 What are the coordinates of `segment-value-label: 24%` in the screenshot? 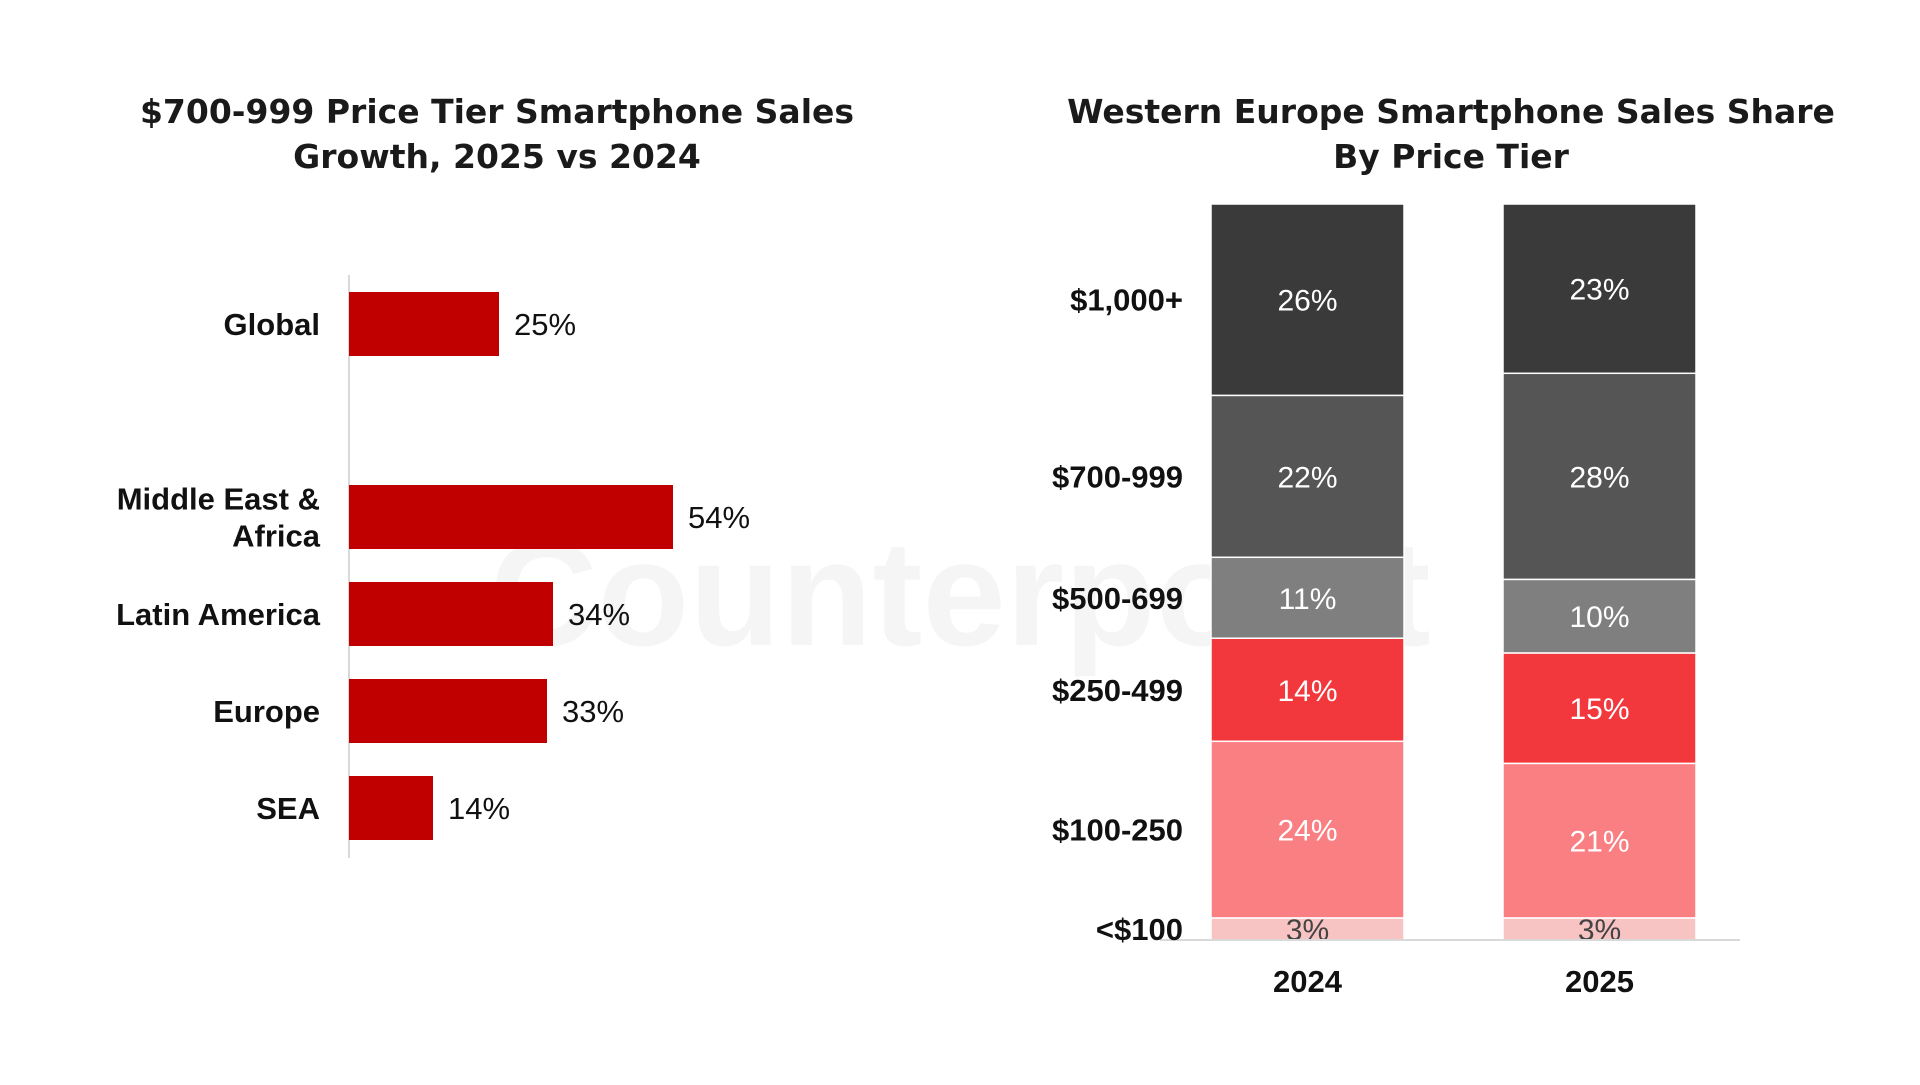 It's located at (1307, 831).